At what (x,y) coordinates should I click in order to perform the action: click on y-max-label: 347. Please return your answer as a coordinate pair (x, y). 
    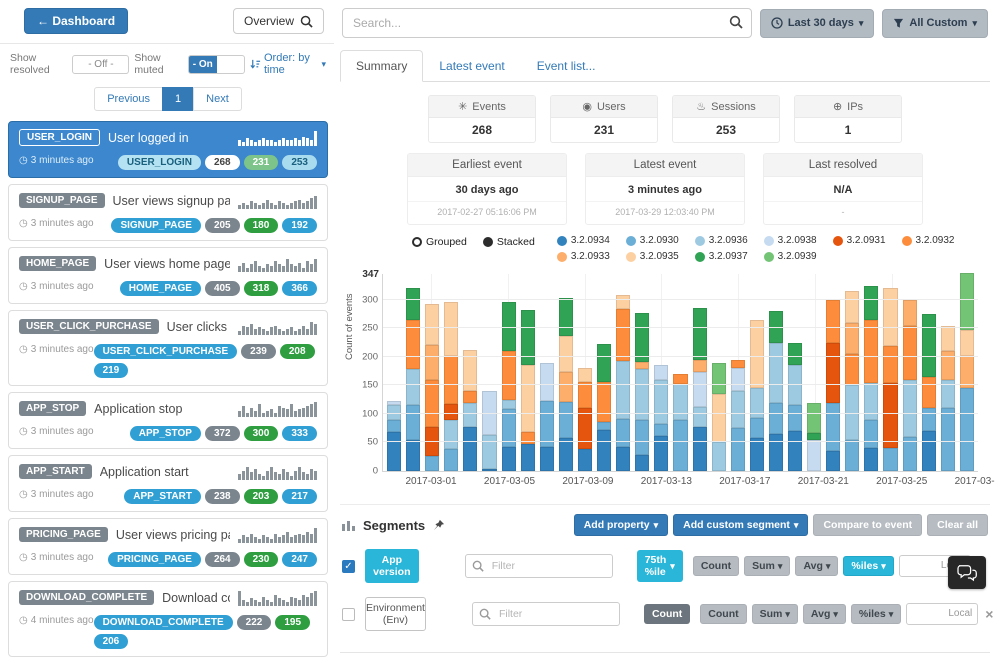
    Looking at the image, I should click on (370, 274).